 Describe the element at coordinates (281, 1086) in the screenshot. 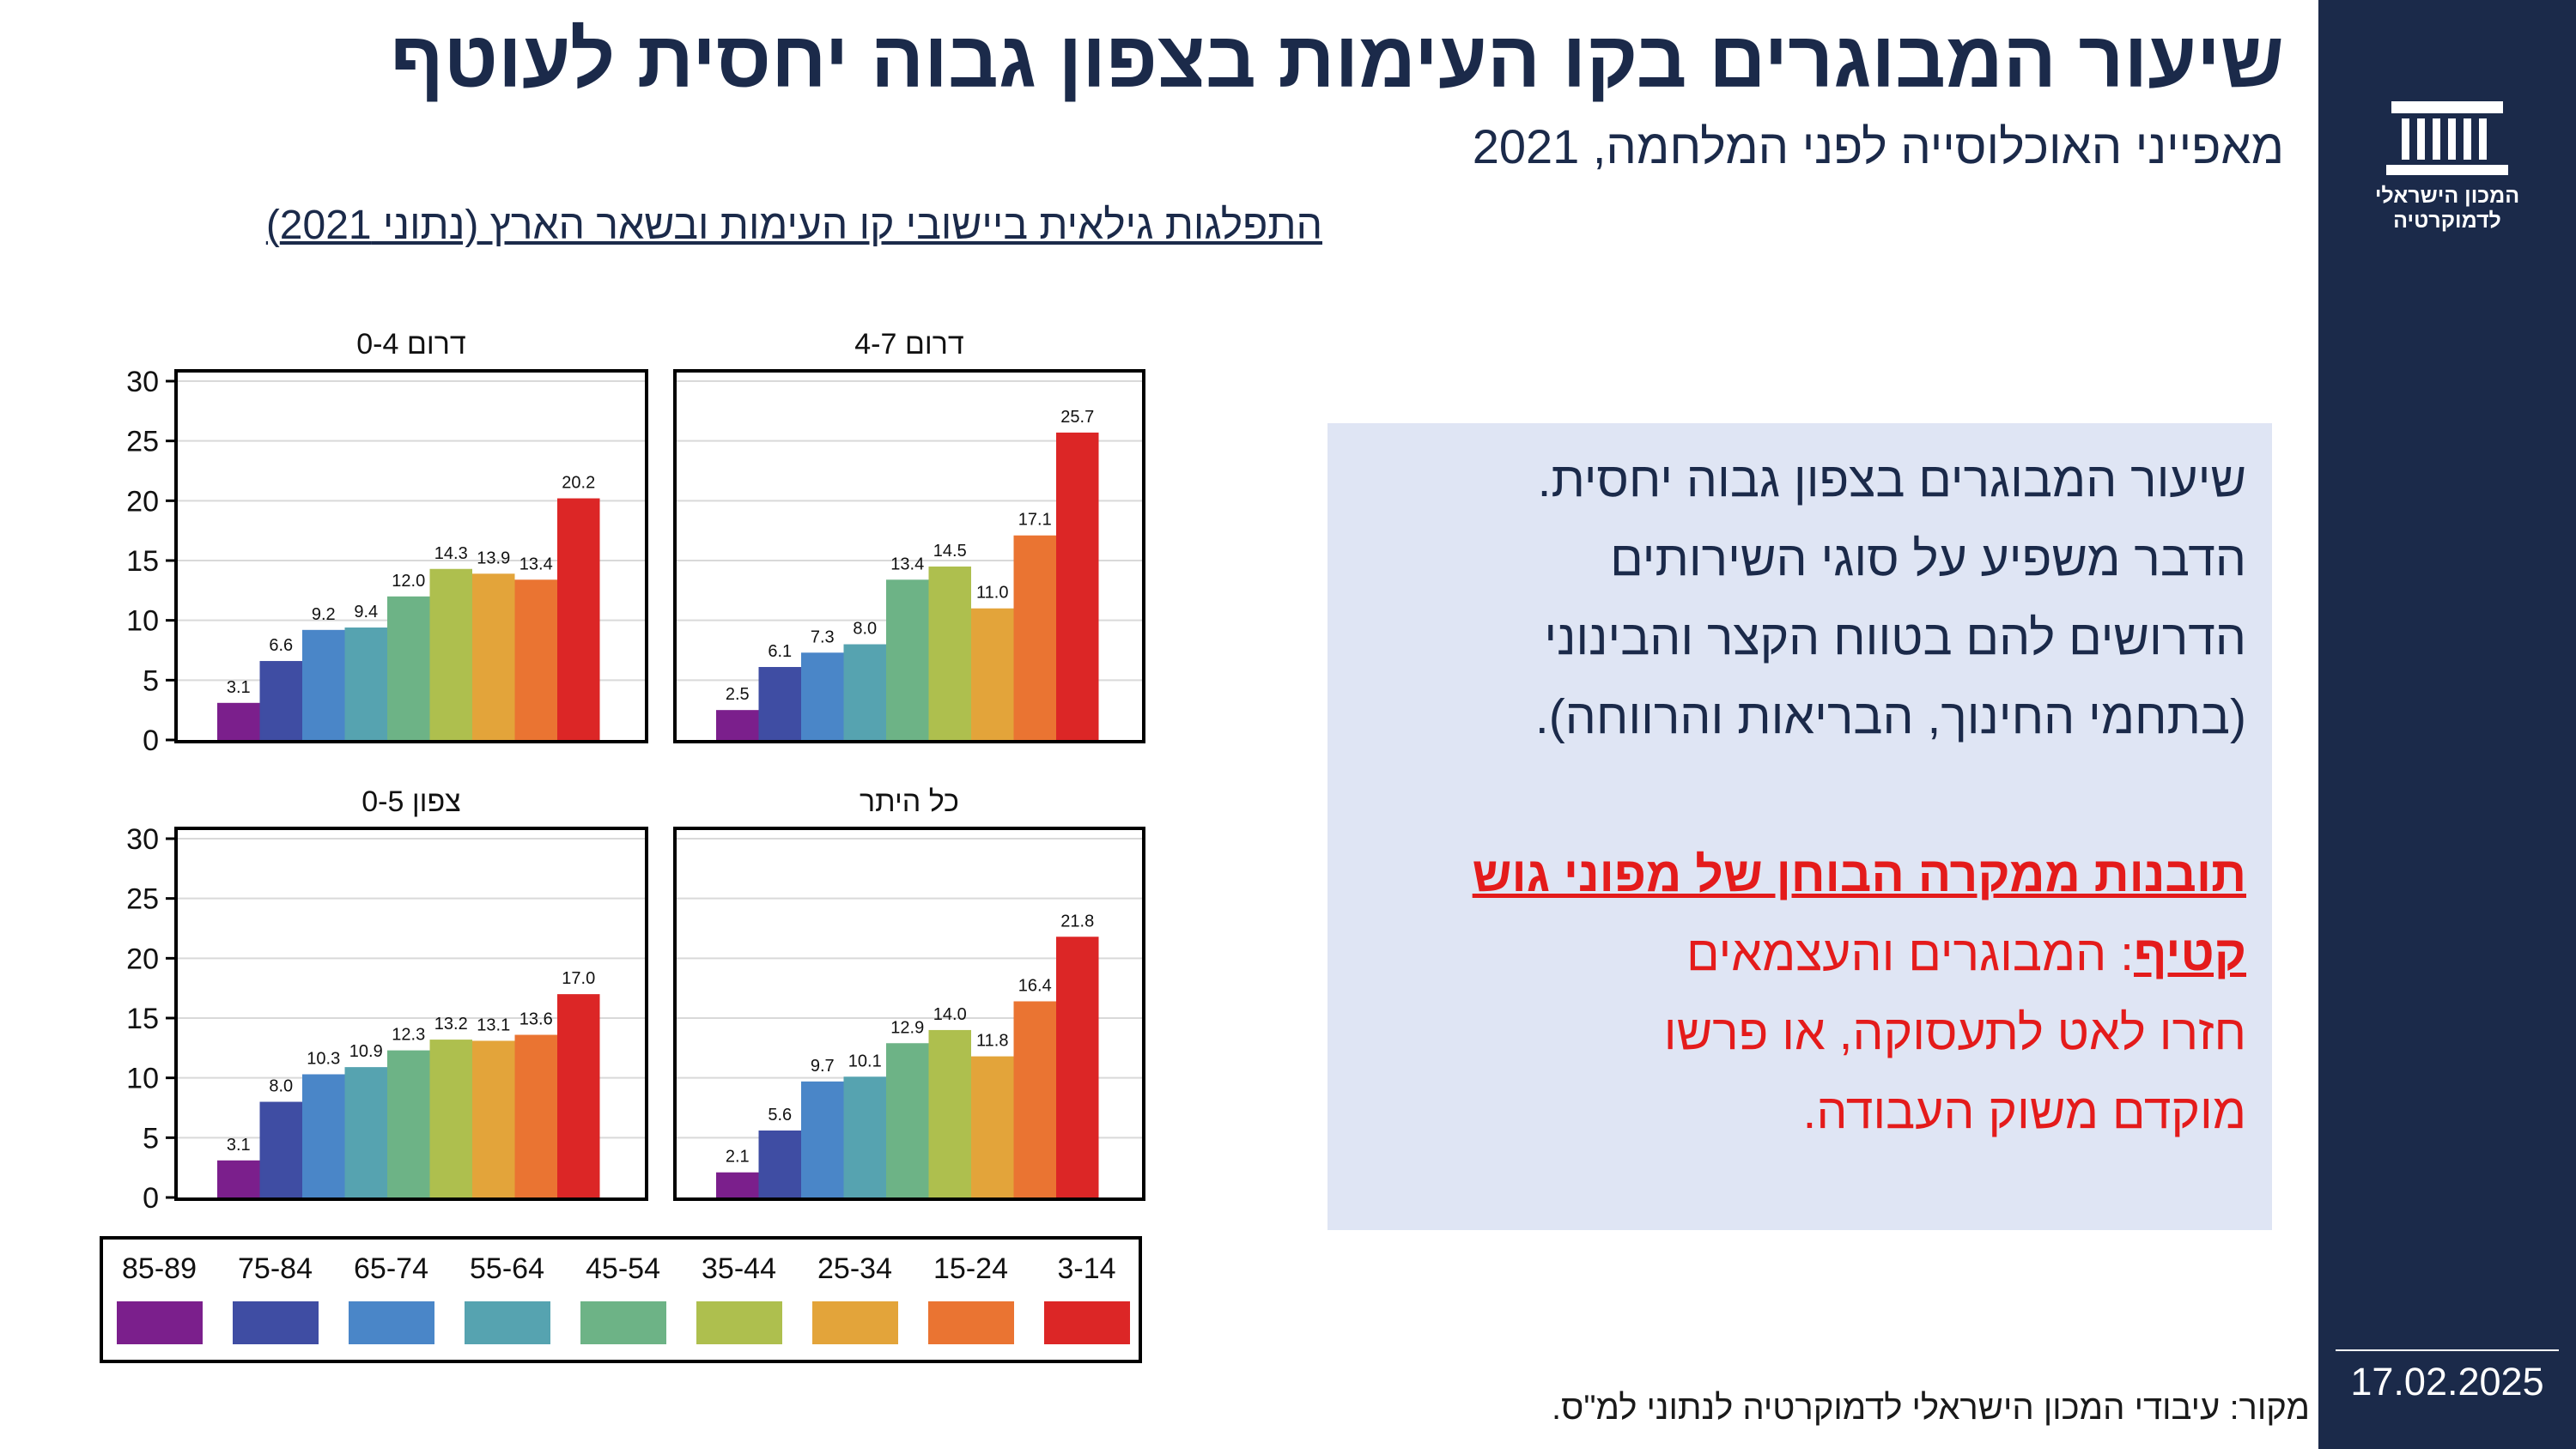

I see `data-label: 8.0` at that location.